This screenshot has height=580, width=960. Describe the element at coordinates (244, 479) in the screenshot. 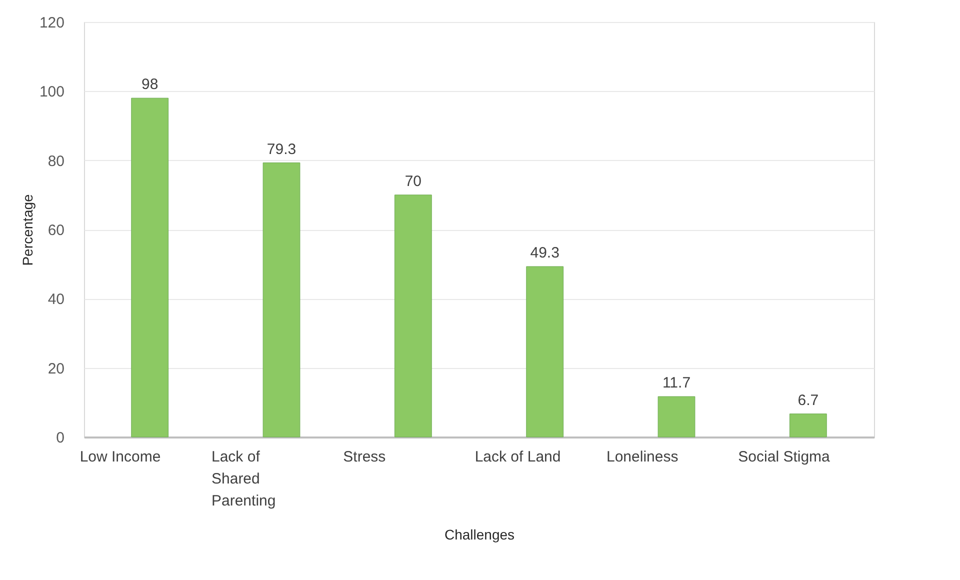

I see `x-tick-label: Lack of Shared Parenting` at that location.